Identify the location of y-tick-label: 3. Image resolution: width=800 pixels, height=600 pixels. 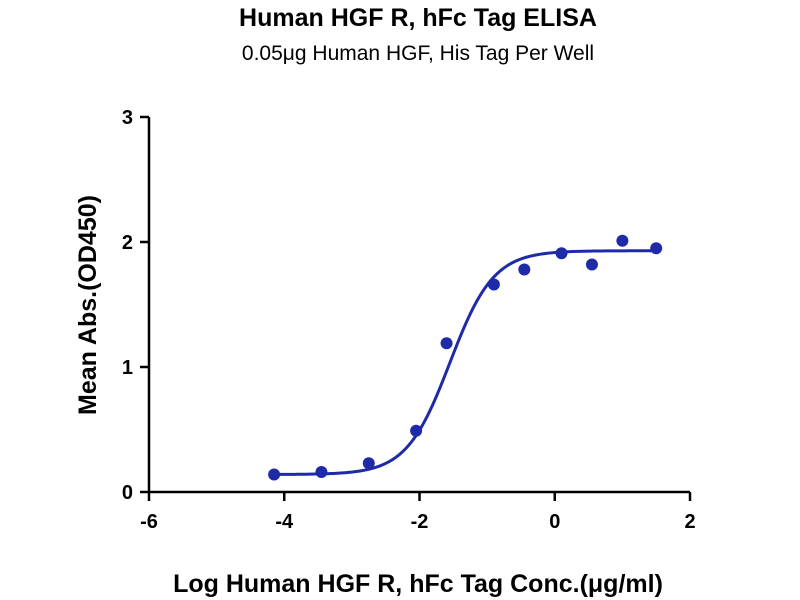
(127, 118).